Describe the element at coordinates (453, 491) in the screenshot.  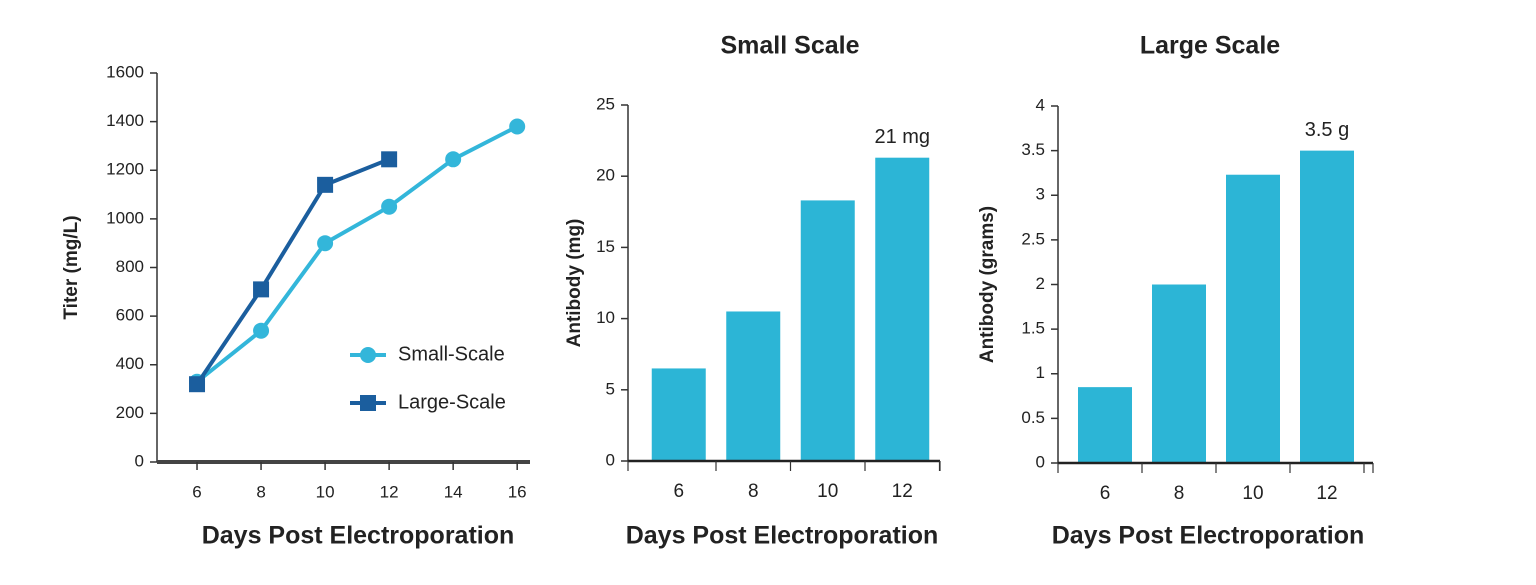
I see `x-tick-label: 14` at that location.